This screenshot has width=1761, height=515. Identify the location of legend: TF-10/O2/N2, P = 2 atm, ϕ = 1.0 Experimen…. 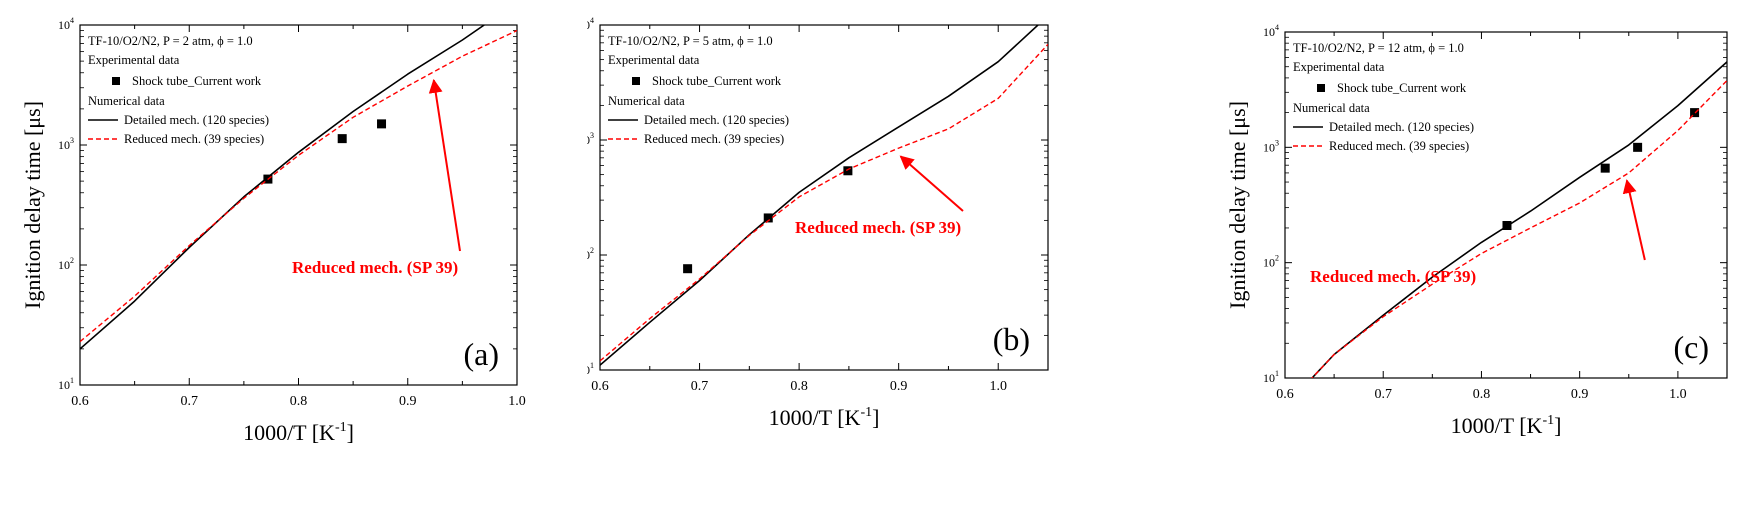
(178, 90).